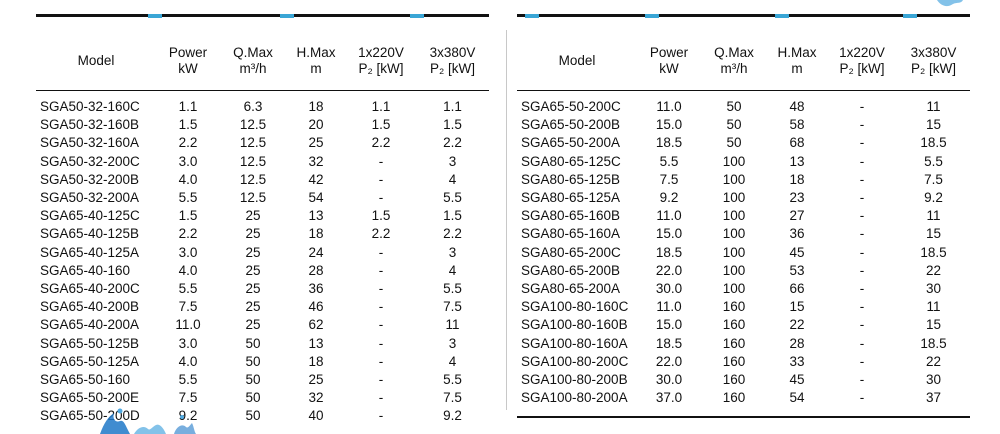 Image resolution: width=1000 pixels, height=434 pixels. I want to click on cell-qmax: 100, so click(734, 252).